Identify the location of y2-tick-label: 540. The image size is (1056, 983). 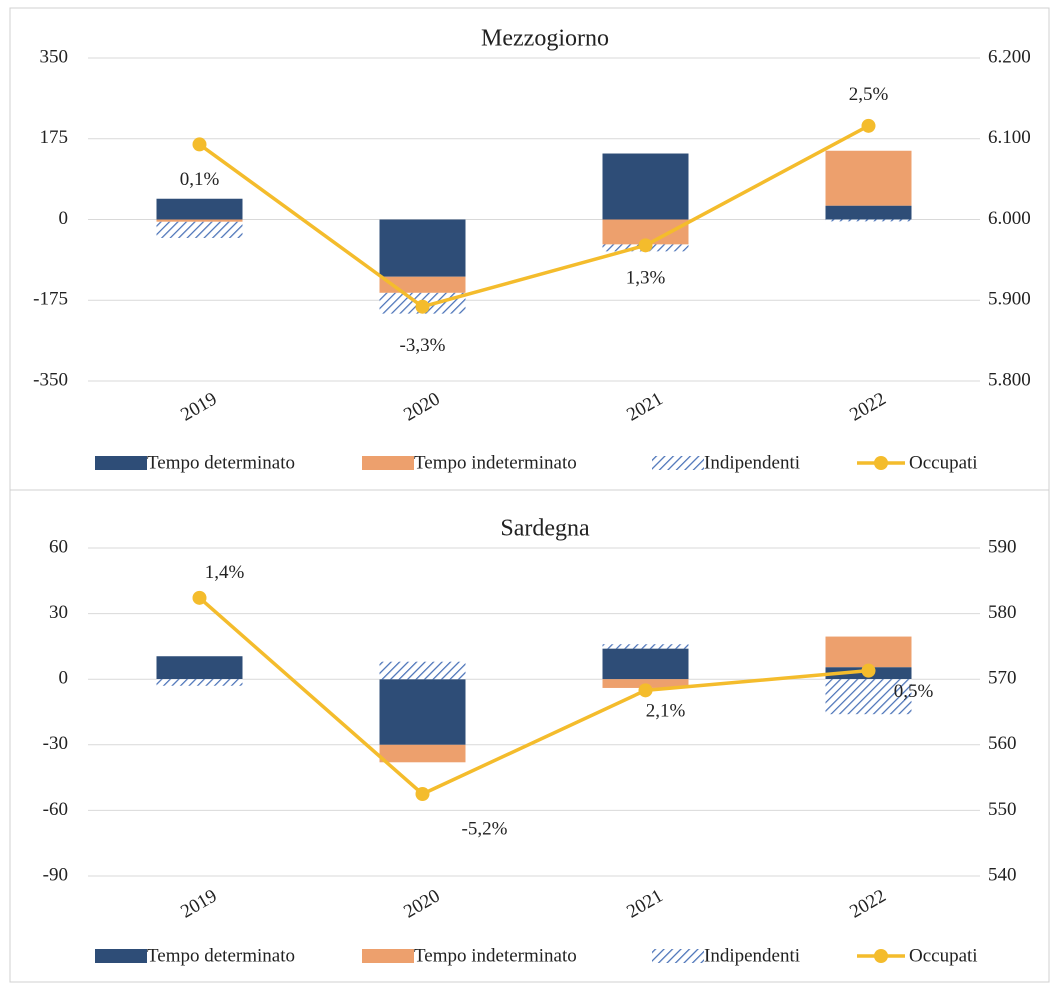
(1002, 874).